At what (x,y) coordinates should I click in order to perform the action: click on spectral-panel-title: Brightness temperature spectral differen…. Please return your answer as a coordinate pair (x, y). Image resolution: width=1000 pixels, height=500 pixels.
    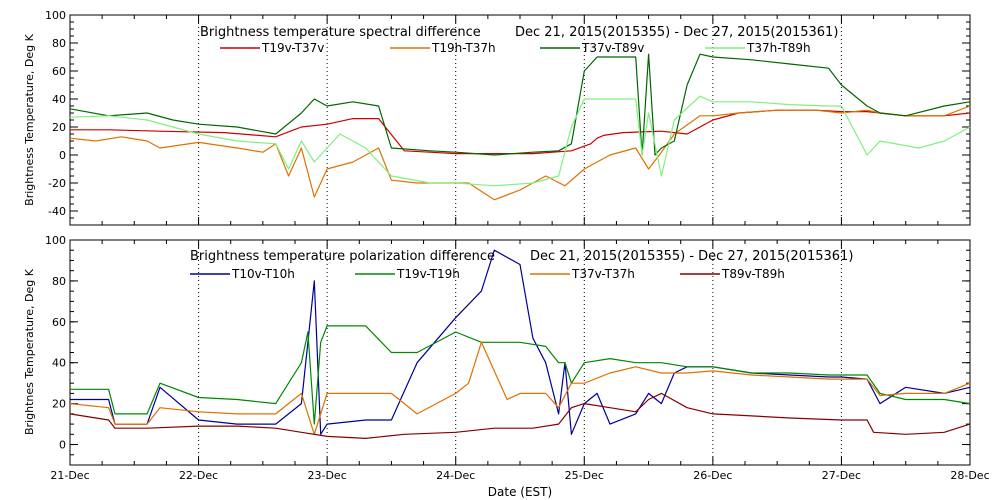
    Looking at the image, I should click on (340, 32).